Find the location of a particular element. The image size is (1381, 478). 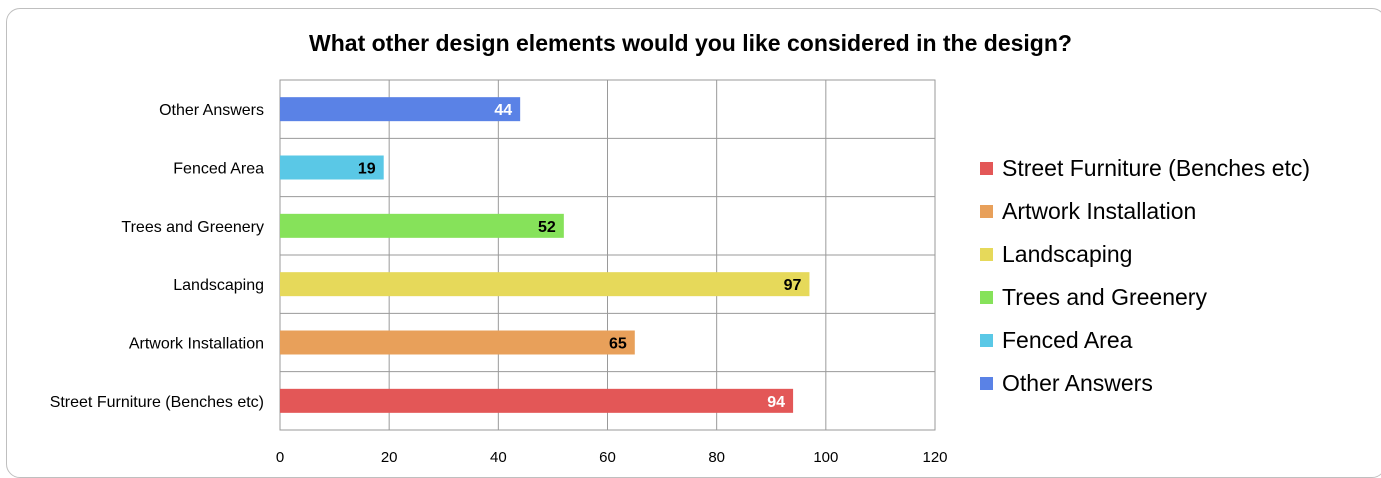

bar-value-label: 44 is located at coordinates (503, 110).